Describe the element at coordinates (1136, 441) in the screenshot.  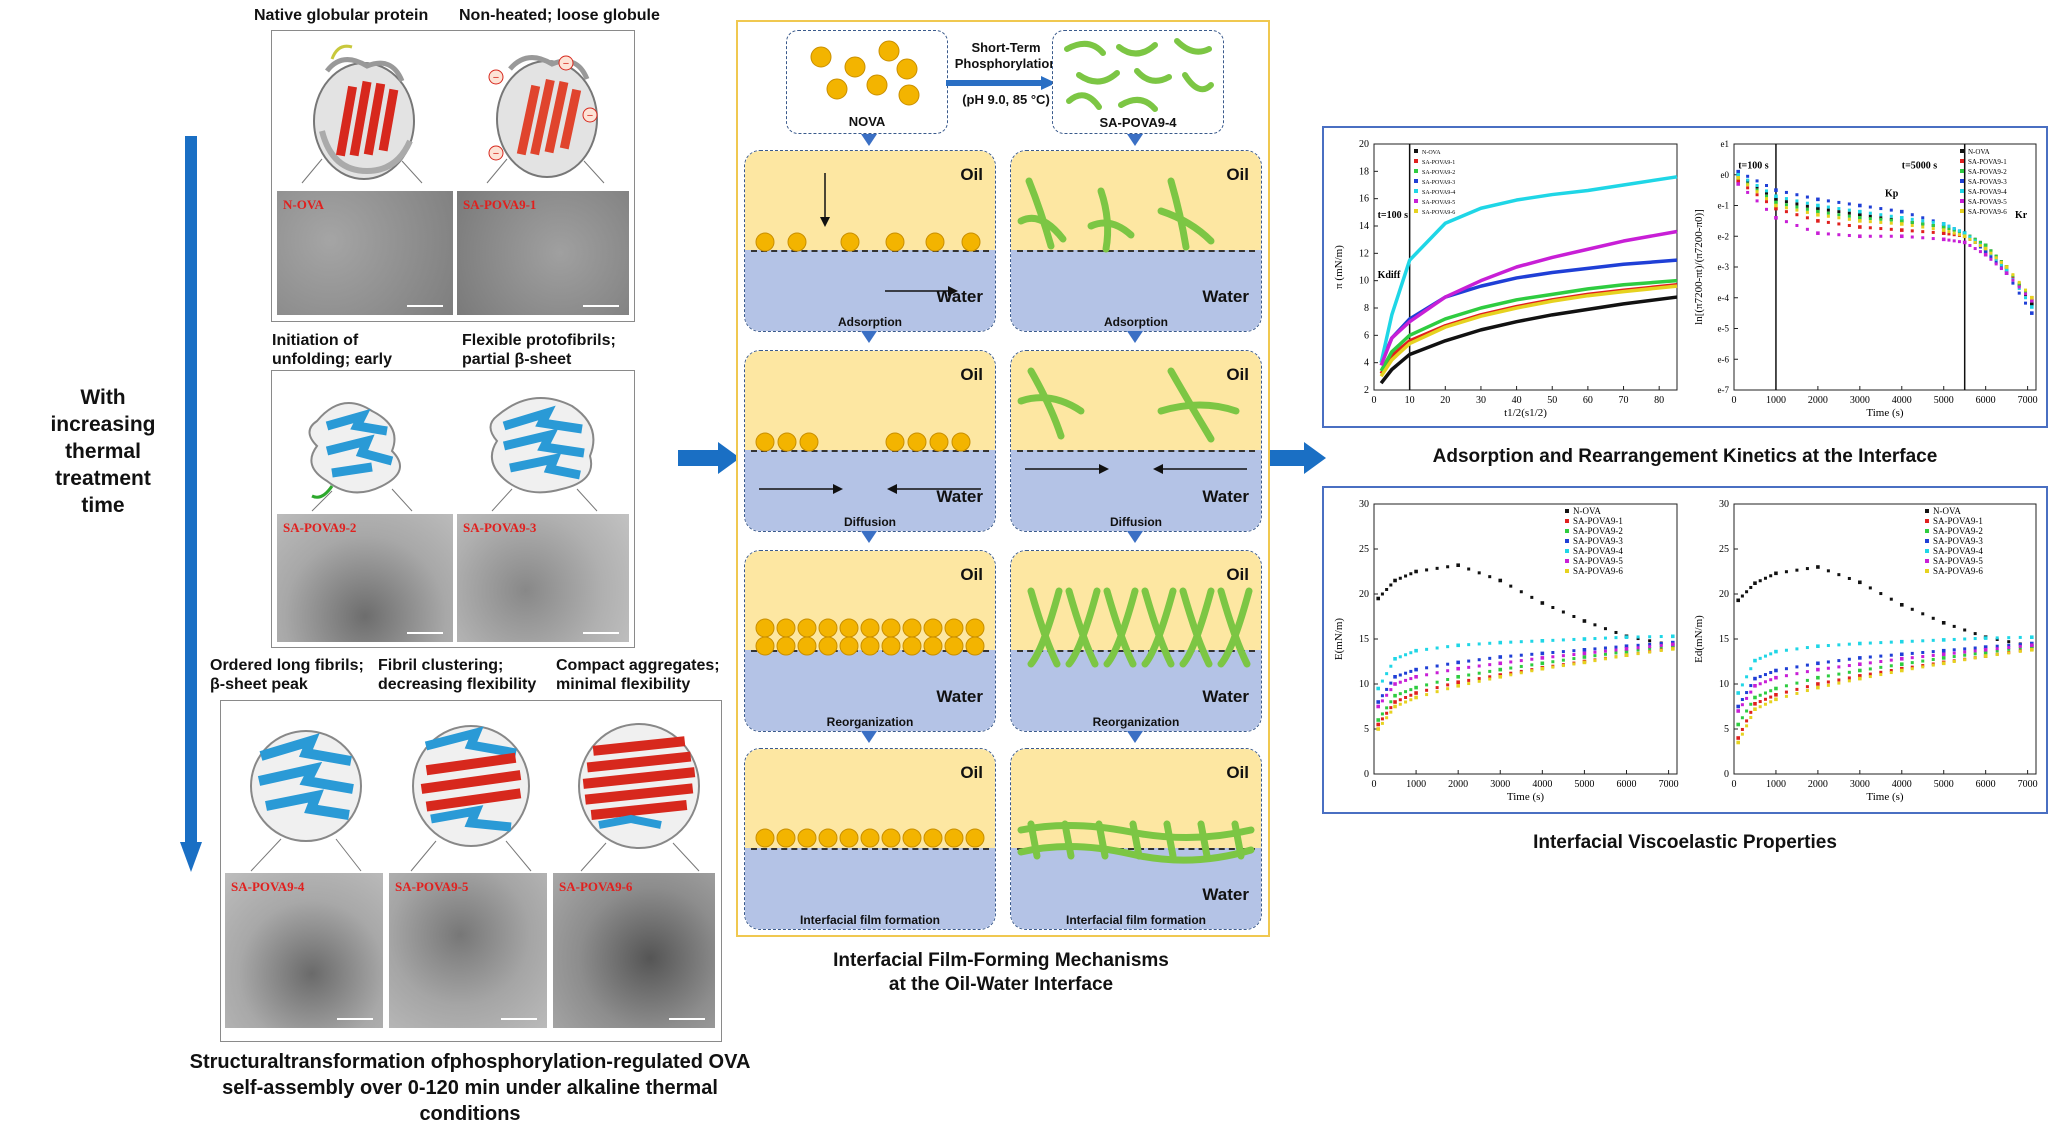
I see `mechanism-panel-diffusion: Oil Water Diffusion` at that location.